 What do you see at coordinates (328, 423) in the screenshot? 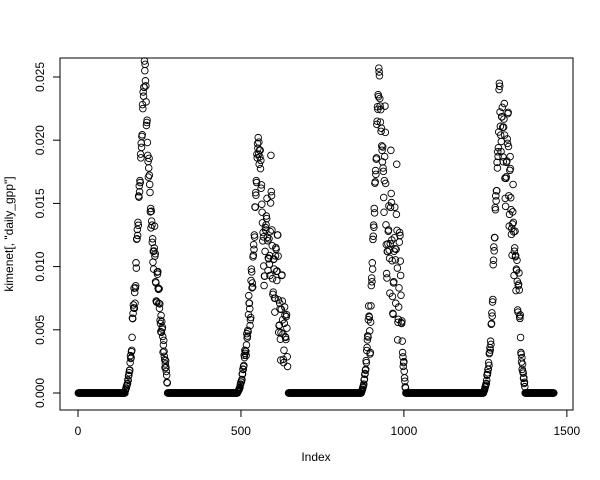
I see `x-axis: 0 500 1000 1500` at bounding box center [328, 423].